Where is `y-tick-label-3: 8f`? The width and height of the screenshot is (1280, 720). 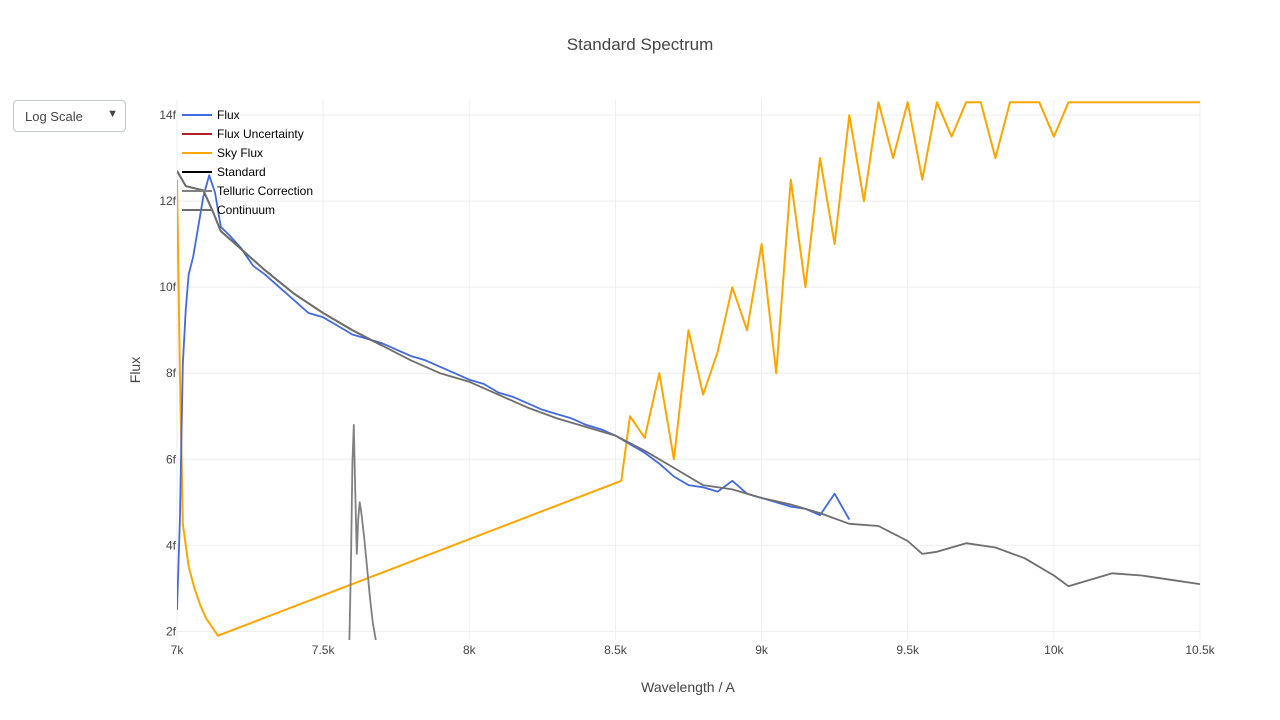 y-tick-label-3: 8f is located at coordinates (171, 373).